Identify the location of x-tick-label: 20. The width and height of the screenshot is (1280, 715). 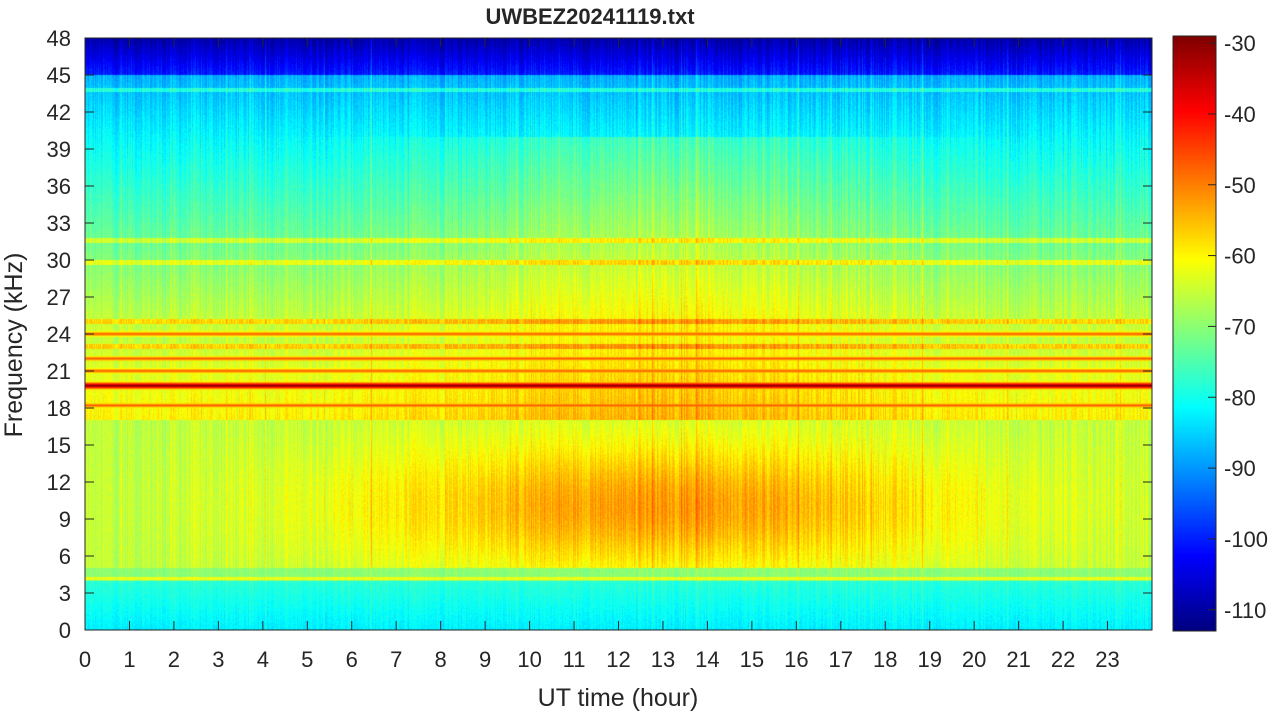
(974, 659).